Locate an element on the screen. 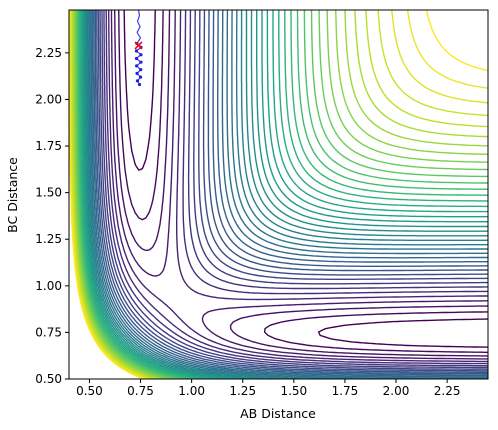 The width and height of the screenshot is (498, 430). x-tick-label: 2.25 is located at coordinates (447, 391).